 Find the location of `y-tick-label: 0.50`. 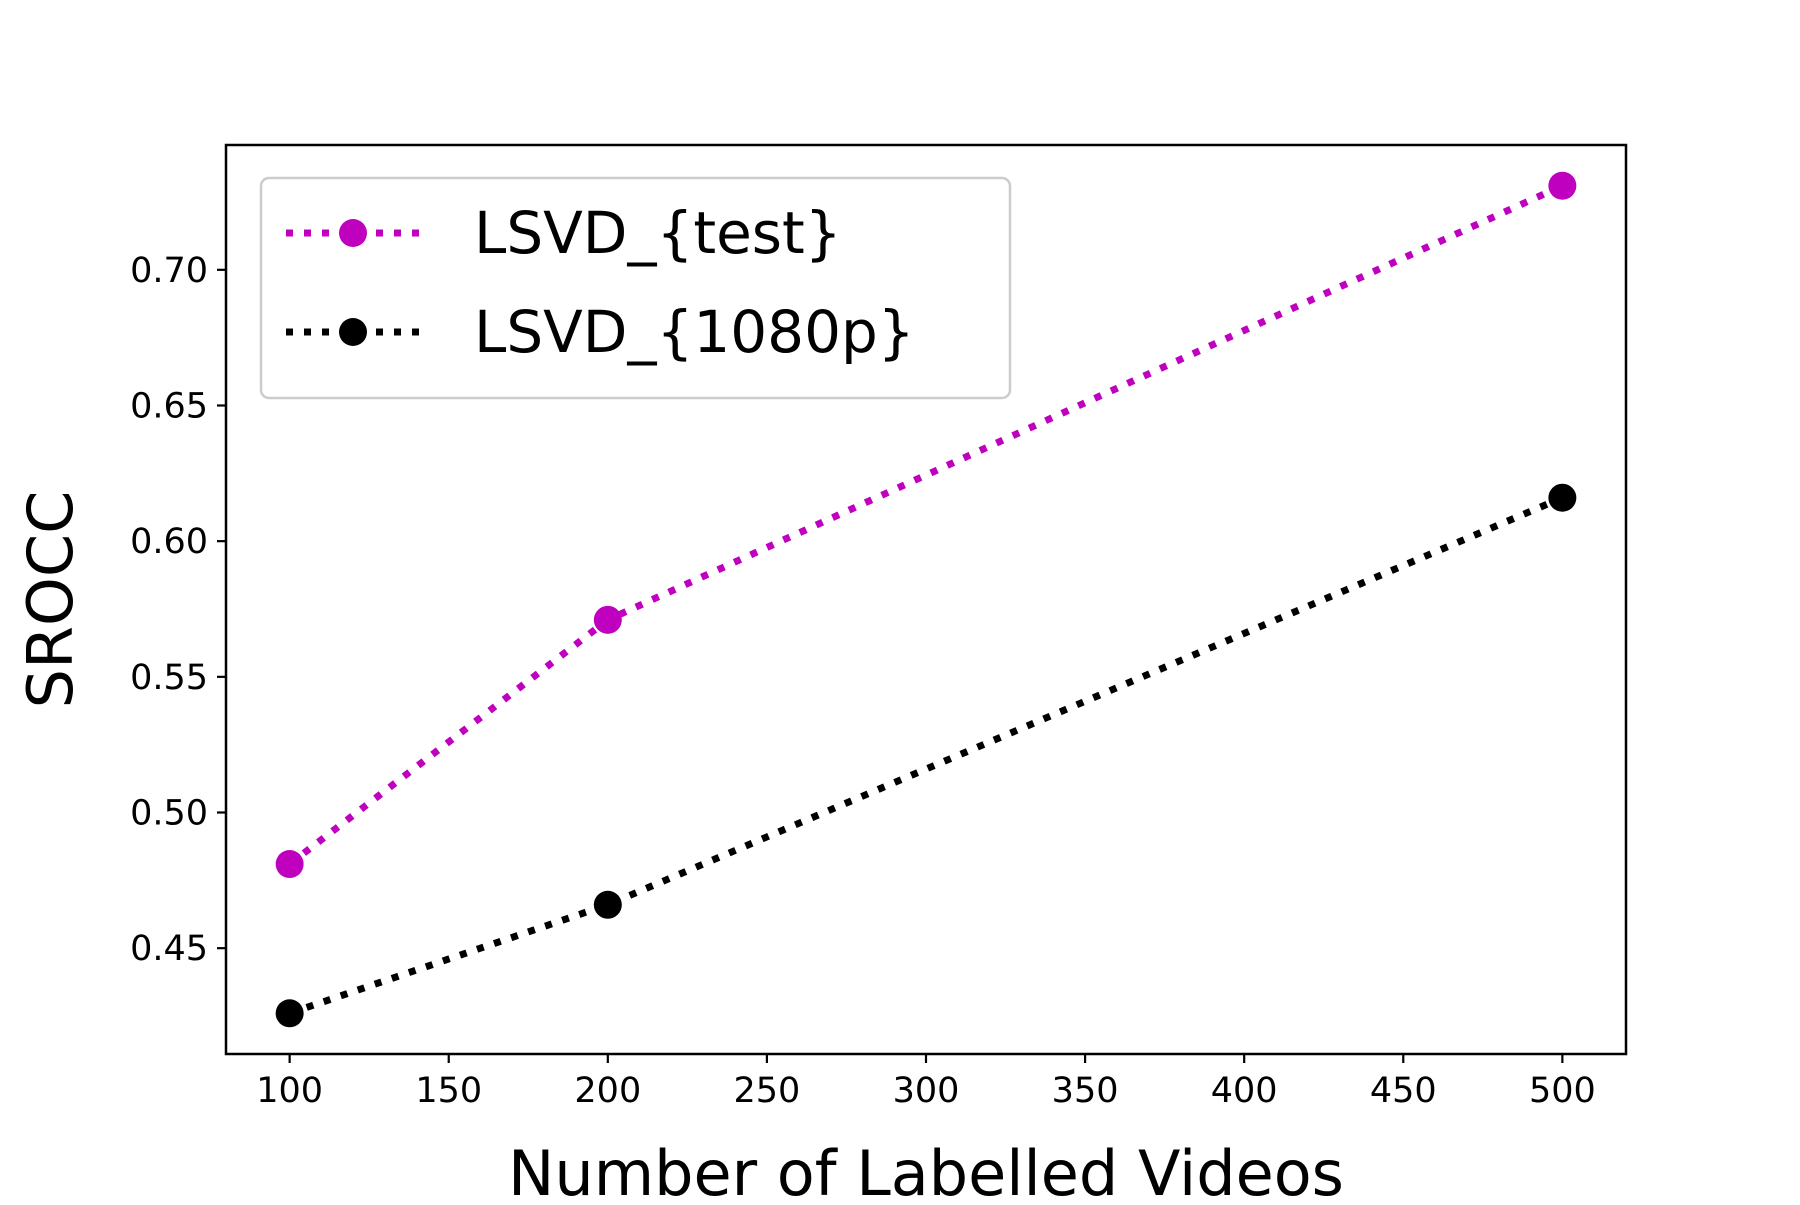

y-tick-label: 0.50 is located at coordinates (169, 814).